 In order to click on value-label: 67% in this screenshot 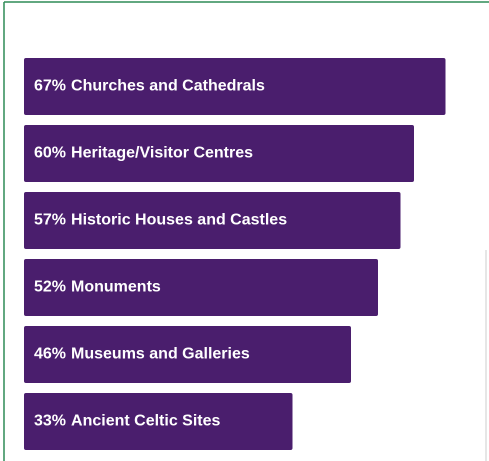, I will do `click(50, 86)`.